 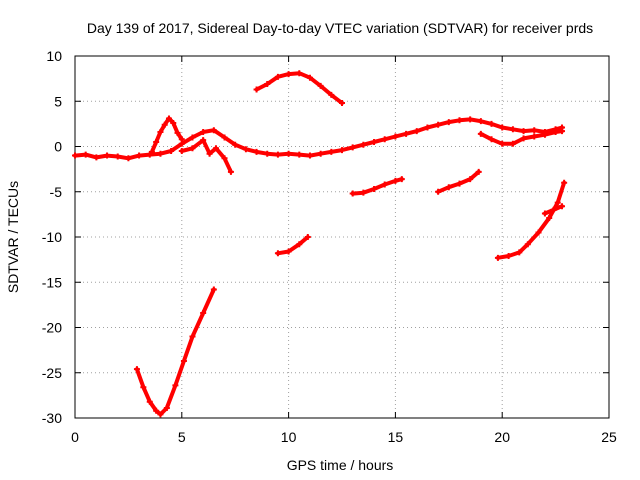 What do you see at coordinates (175, 352) in the screenshot?
I see `series-line-track-deep` at bounding box center [175, 352].